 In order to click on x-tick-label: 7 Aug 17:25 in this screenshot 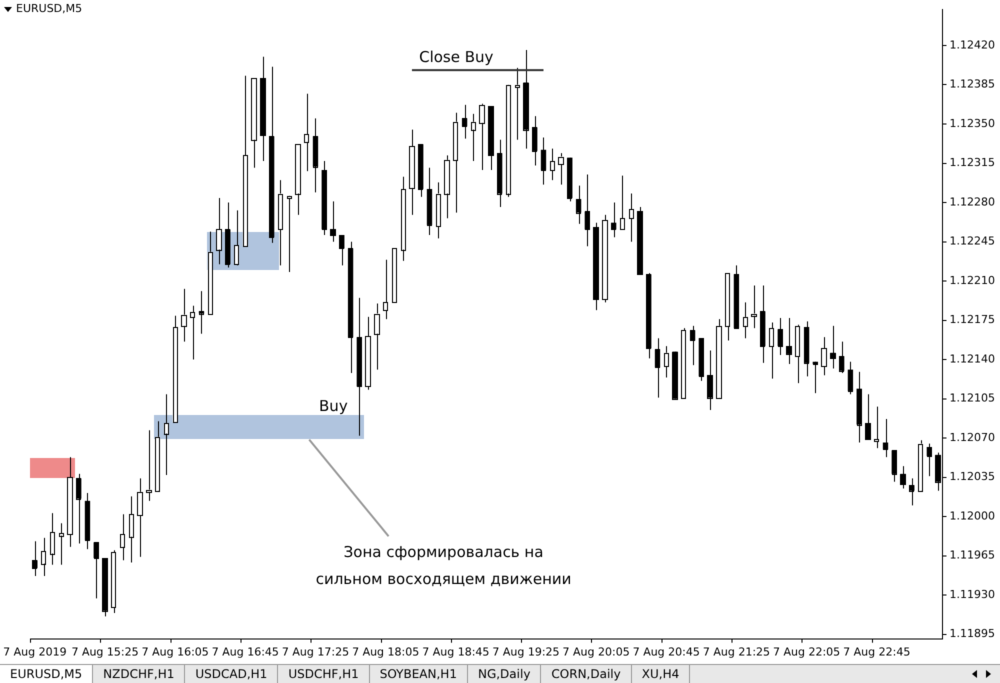, I will do `click(316, 651)`.